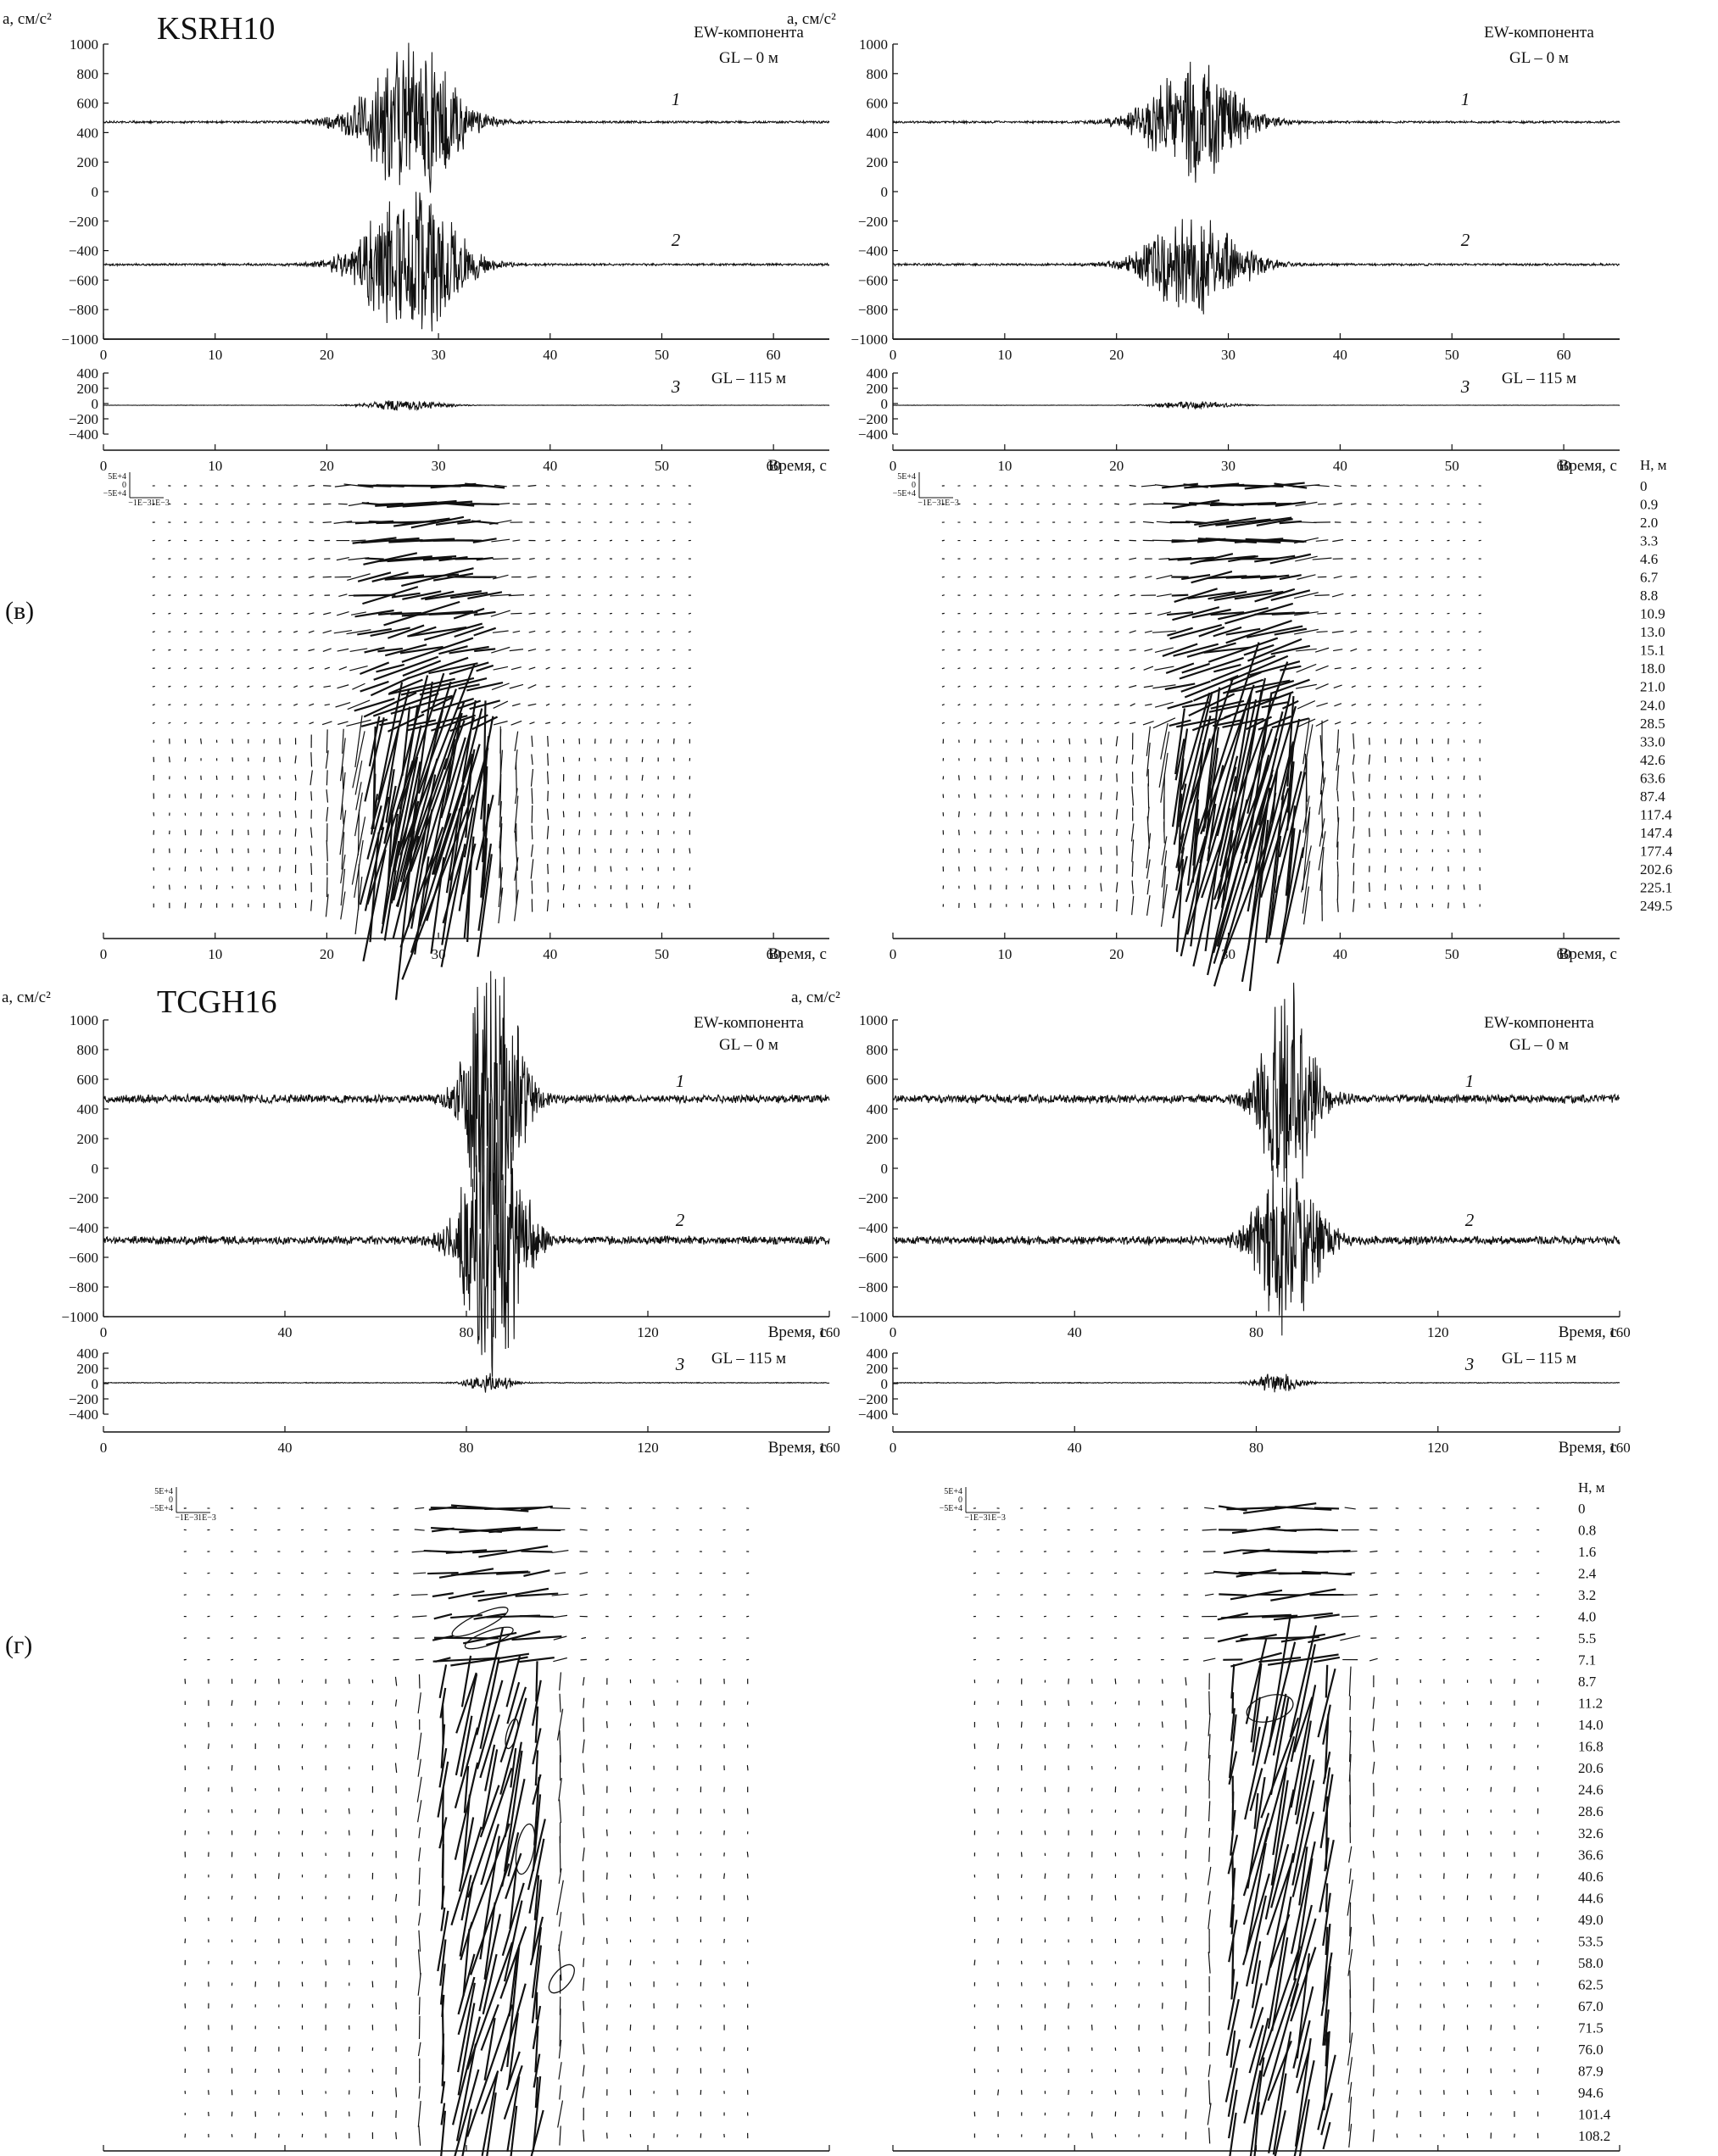 This screenshot has height=2156, width=1718. Describe the element at coordinates (873, 280) in the screenshot. I see `accel-tick-label: −600` at that location.